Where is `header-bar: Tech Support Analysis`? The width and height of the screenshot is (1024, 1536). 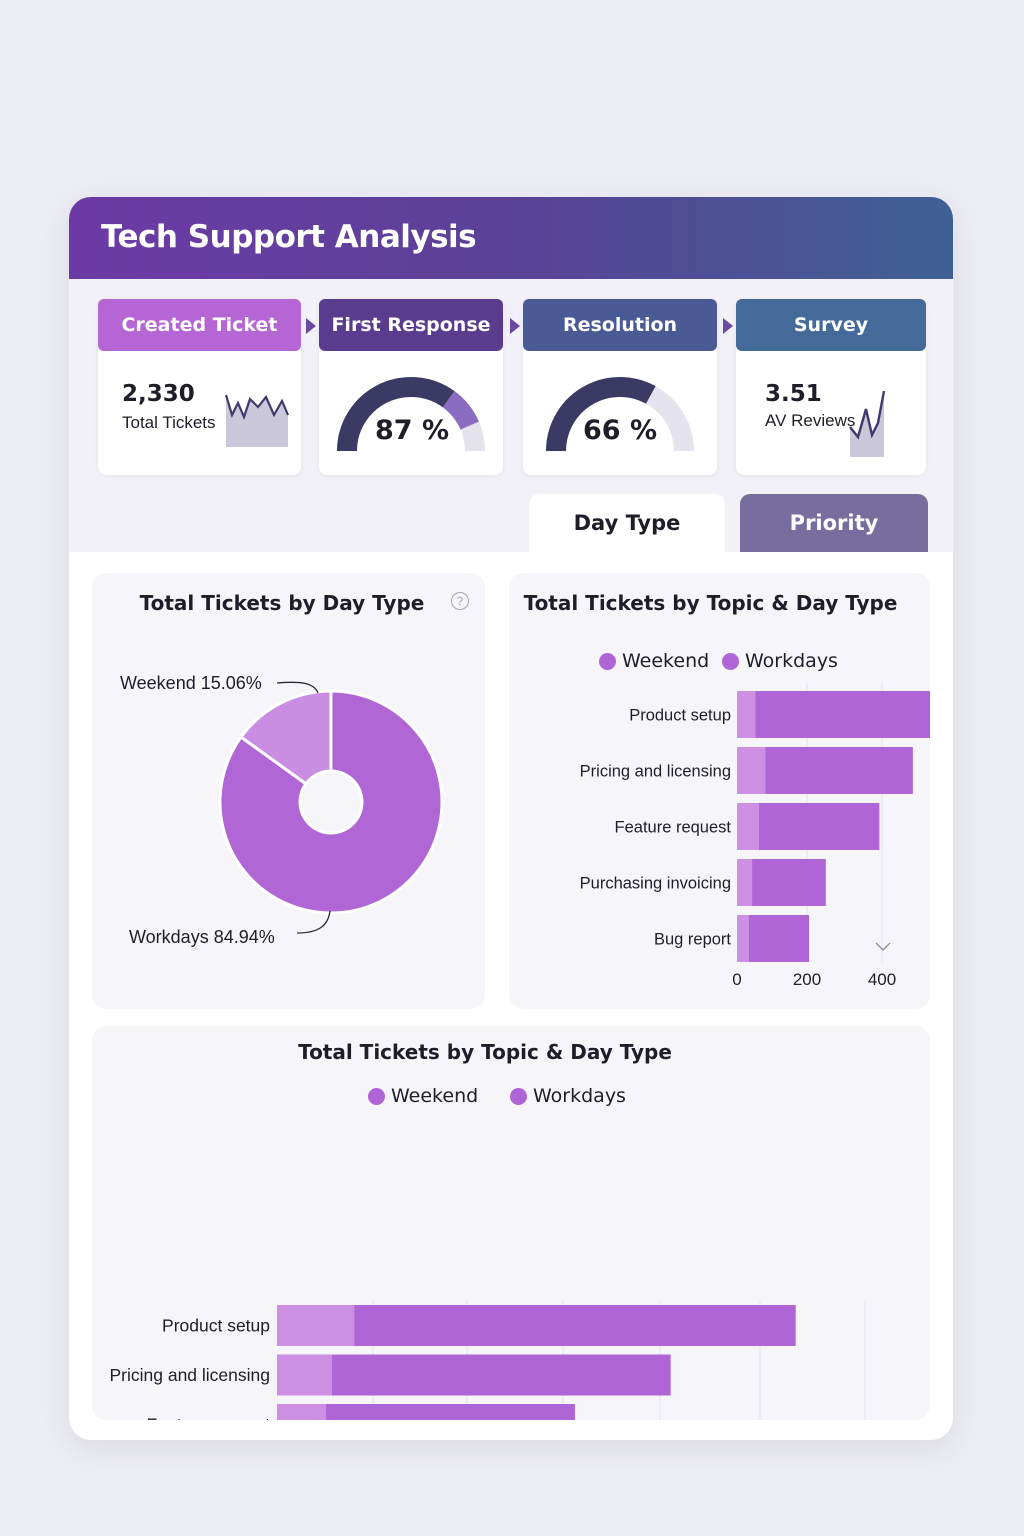
header-bar: Tech Support Analysis is located at coordinates (511, 238).